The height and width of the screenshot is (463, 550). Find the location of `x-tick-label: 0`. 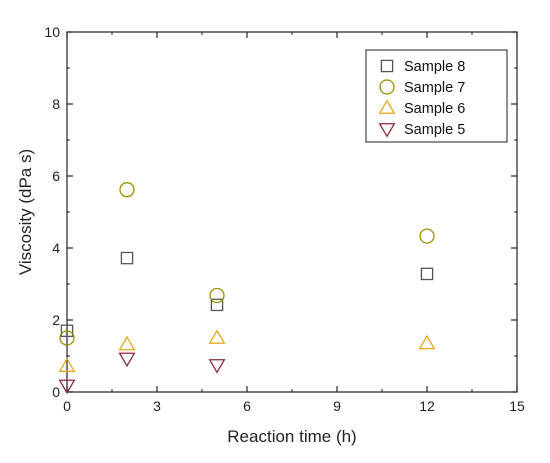

x-tick-label: 0 is located at coordinates (67, 406).